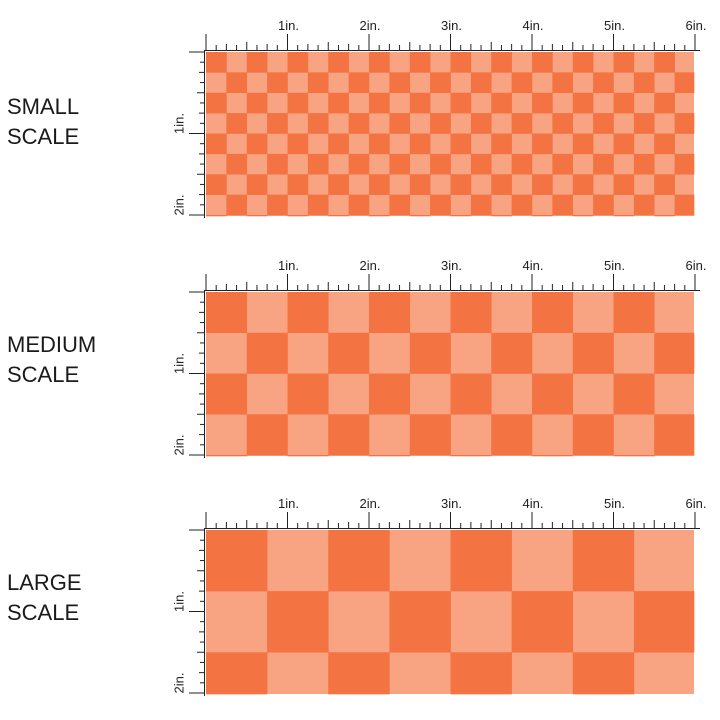 The height and width of the screenshot is (720, 720). I want to click on ruler-inch-label: 6in., so click(696, 265).